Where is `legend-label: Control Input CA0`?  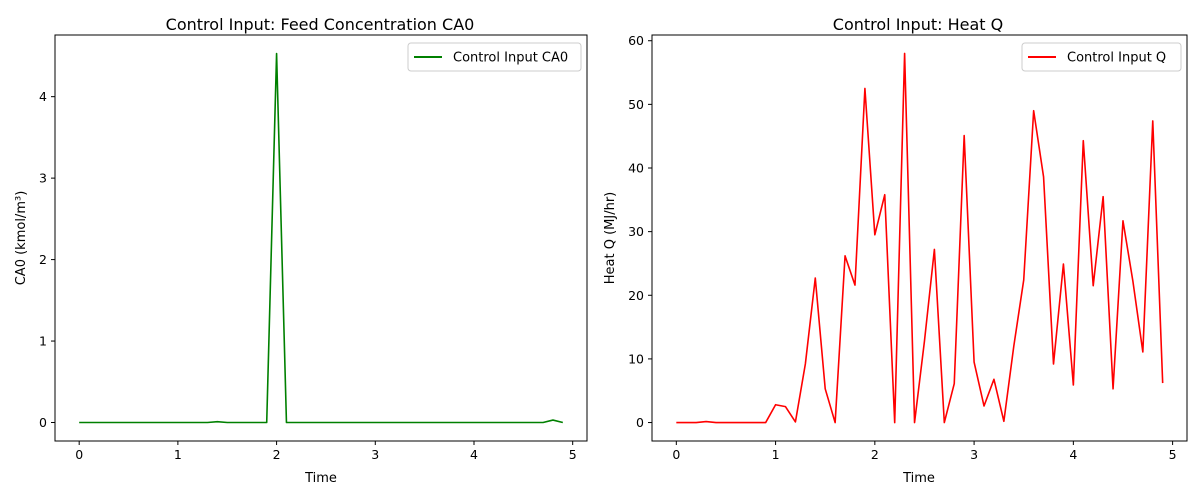 legend-label: Control Input CA0 is located at coordinates (510, 58).